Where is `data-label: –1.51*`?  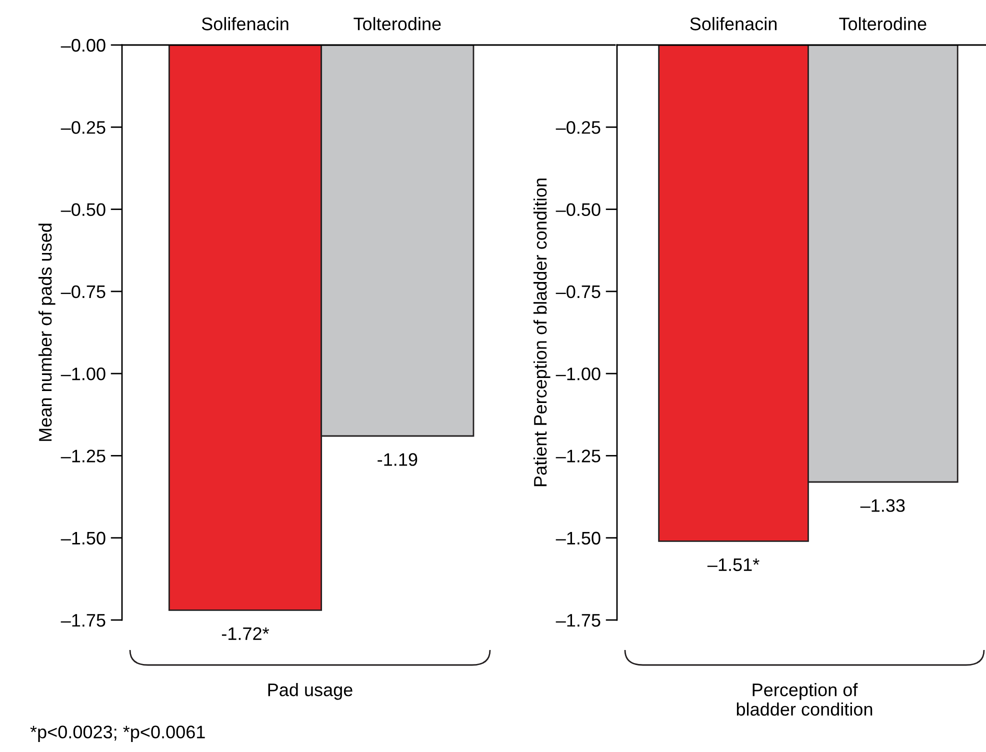 data-label: –1.51* is located at coordinates (733, 565).